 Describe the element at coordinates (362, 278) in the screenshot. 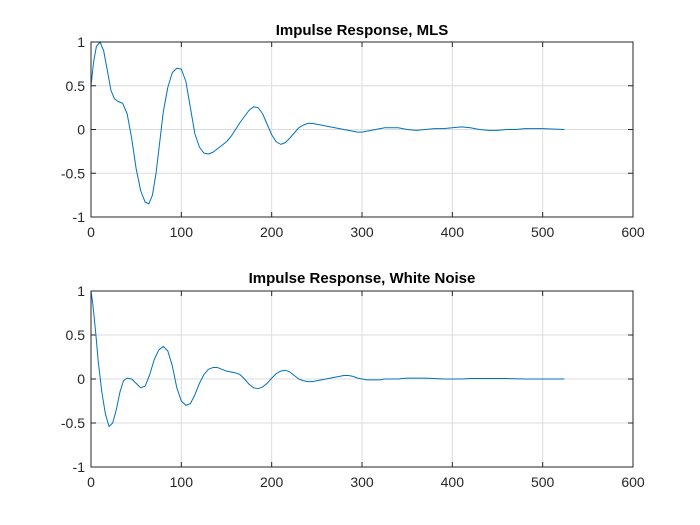

I see `chart-title: Impulse Response, White Noise` at that location.